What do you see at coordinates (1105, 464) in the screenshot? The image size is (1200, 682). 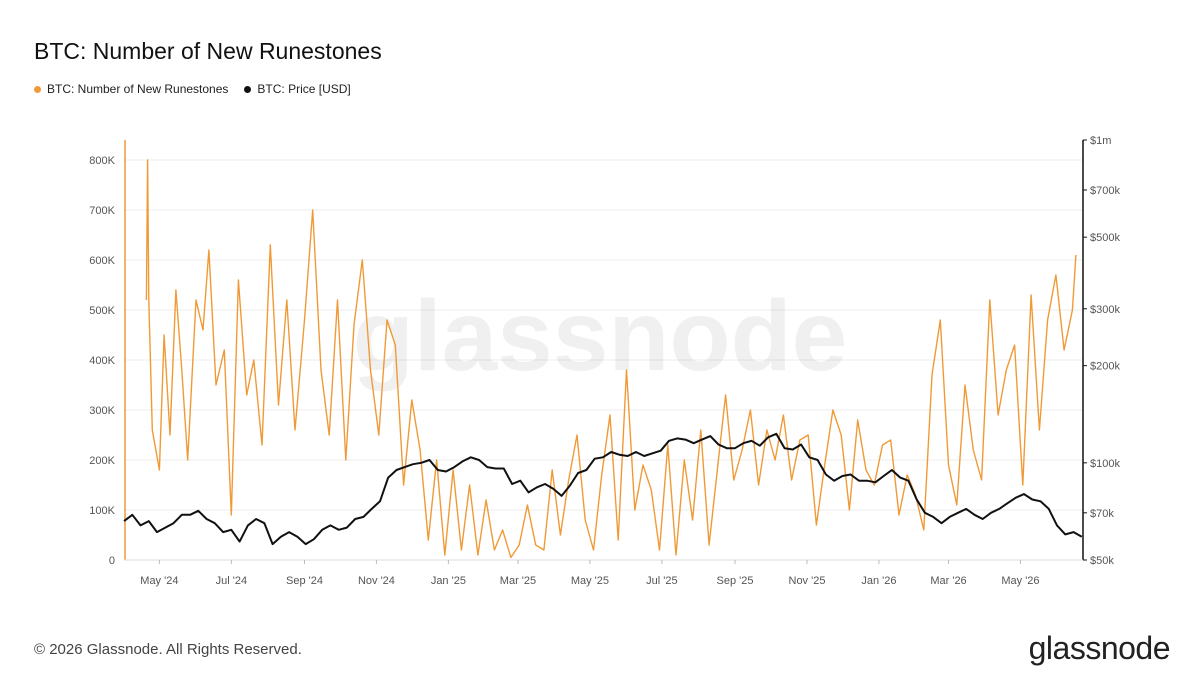 I see `y-right-tick-label: $100k` at bounding box center [1105, 464].